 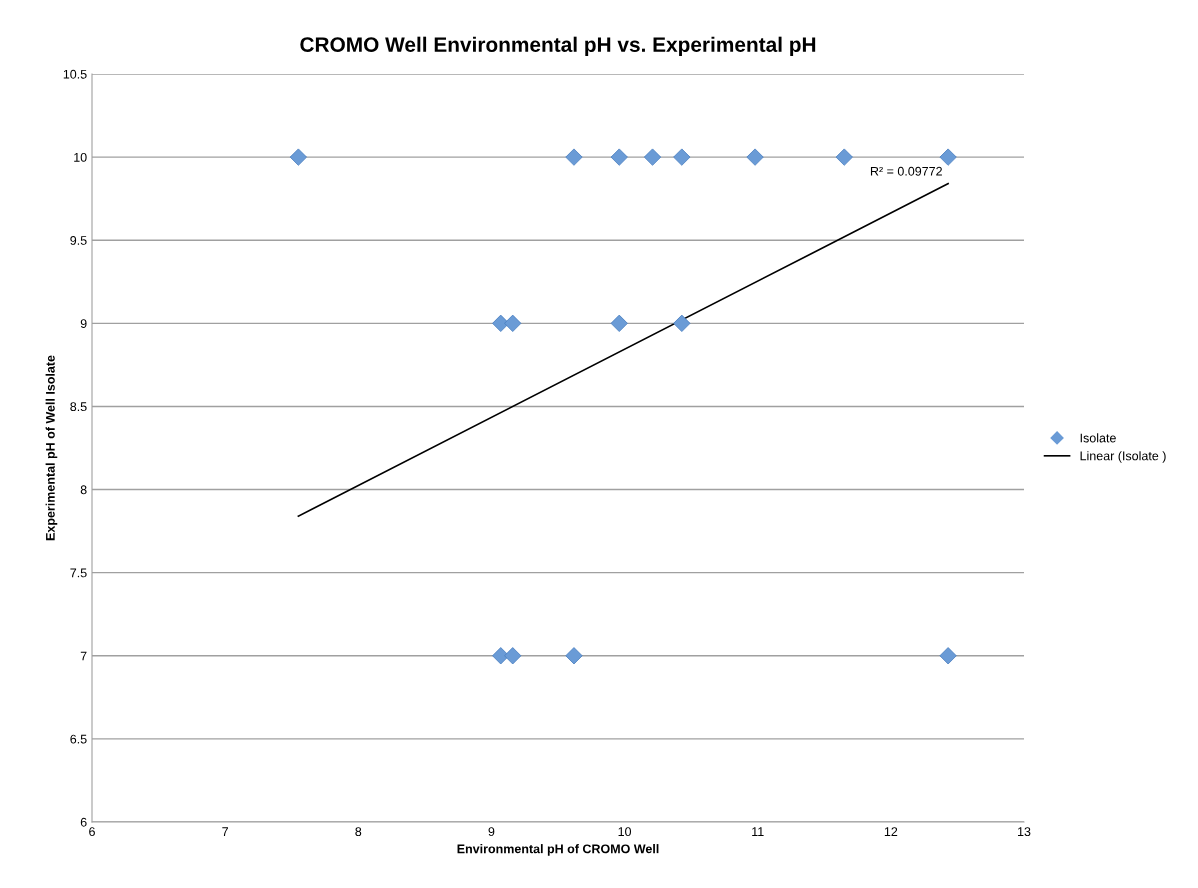 I want to click on y-tick-label: 9.5, so click(x=78, y=240).